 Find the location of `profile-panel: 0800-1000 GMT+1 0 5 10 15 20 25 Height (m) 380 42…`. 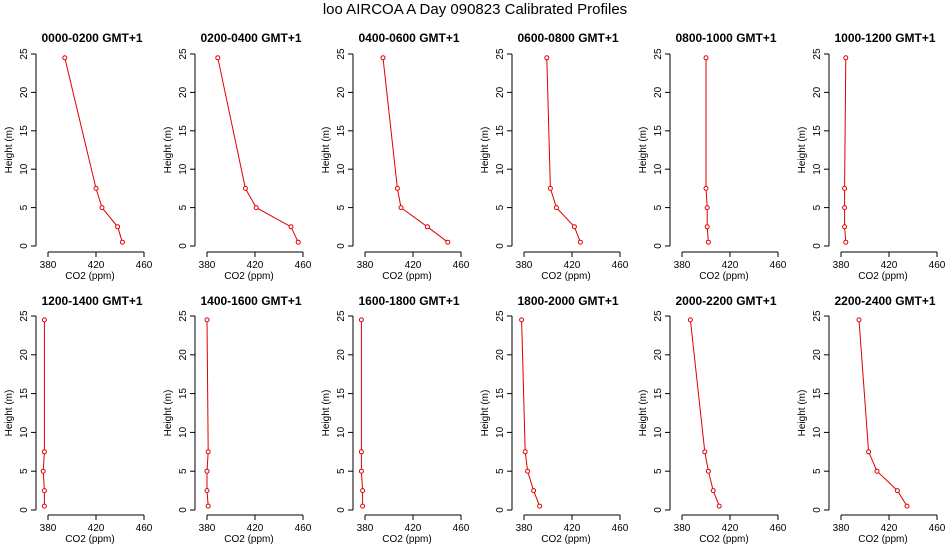

profile-panel: 0800-1000 GMT+1 0 5 10 15 20 25 Height (m) 380 42… is located at coordinates (712, 156).